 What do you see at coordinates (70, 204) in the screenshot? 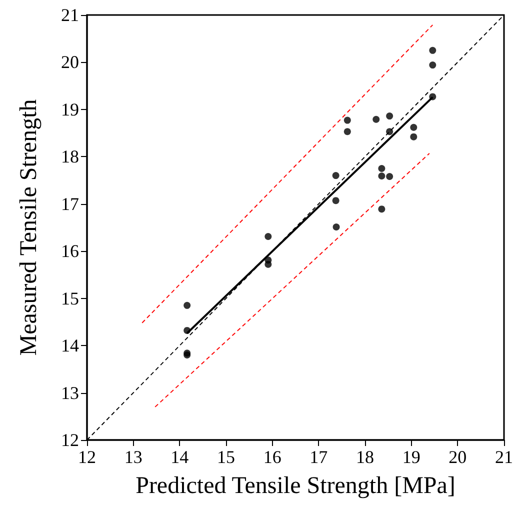
I see `y-tick-label: 17` at bounding box center [70, 204].